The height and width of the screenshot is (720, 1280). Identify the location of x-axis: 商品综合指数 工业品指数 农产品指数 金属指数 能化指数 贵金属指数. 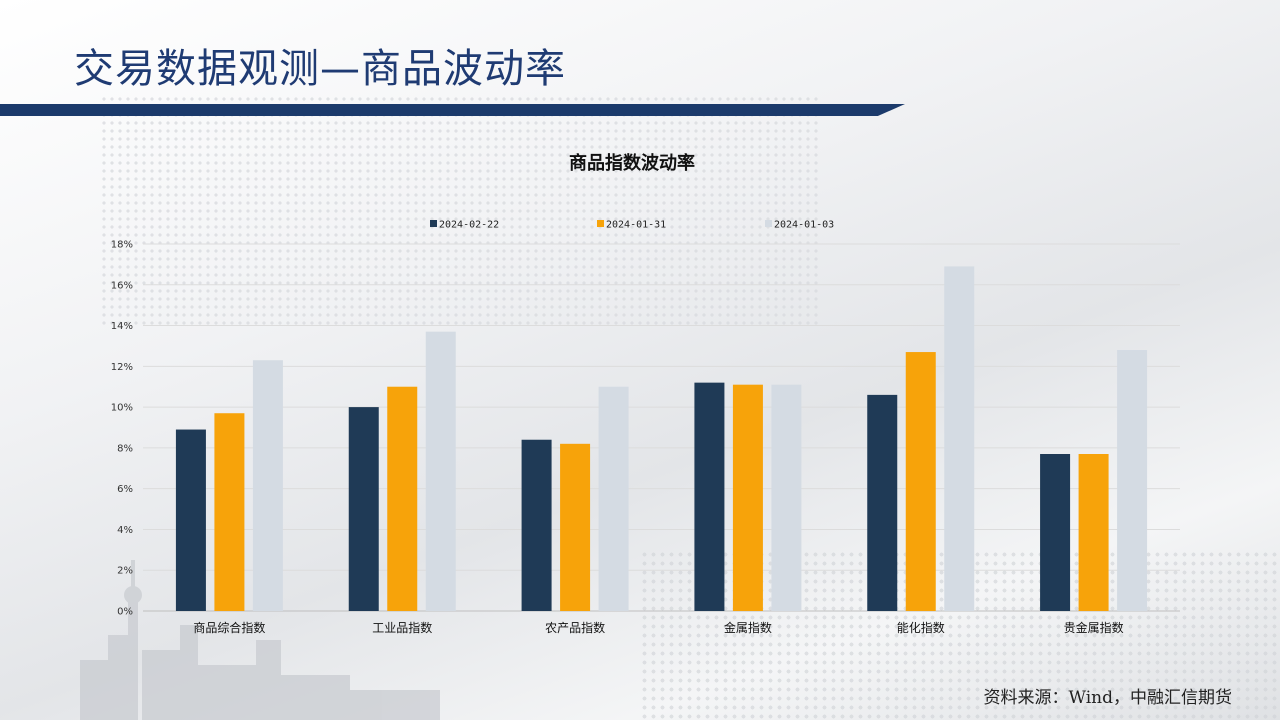
(658, 627).